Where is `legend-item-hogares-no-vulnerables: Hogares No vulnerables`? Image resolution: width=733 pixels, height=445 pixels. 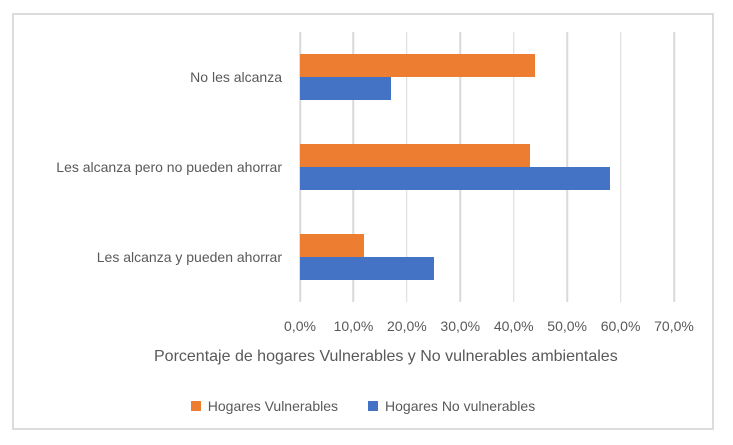
legend-item-hogares-no-vulnerables: Hogares No vulnerables is located at coordinates (451, 406).